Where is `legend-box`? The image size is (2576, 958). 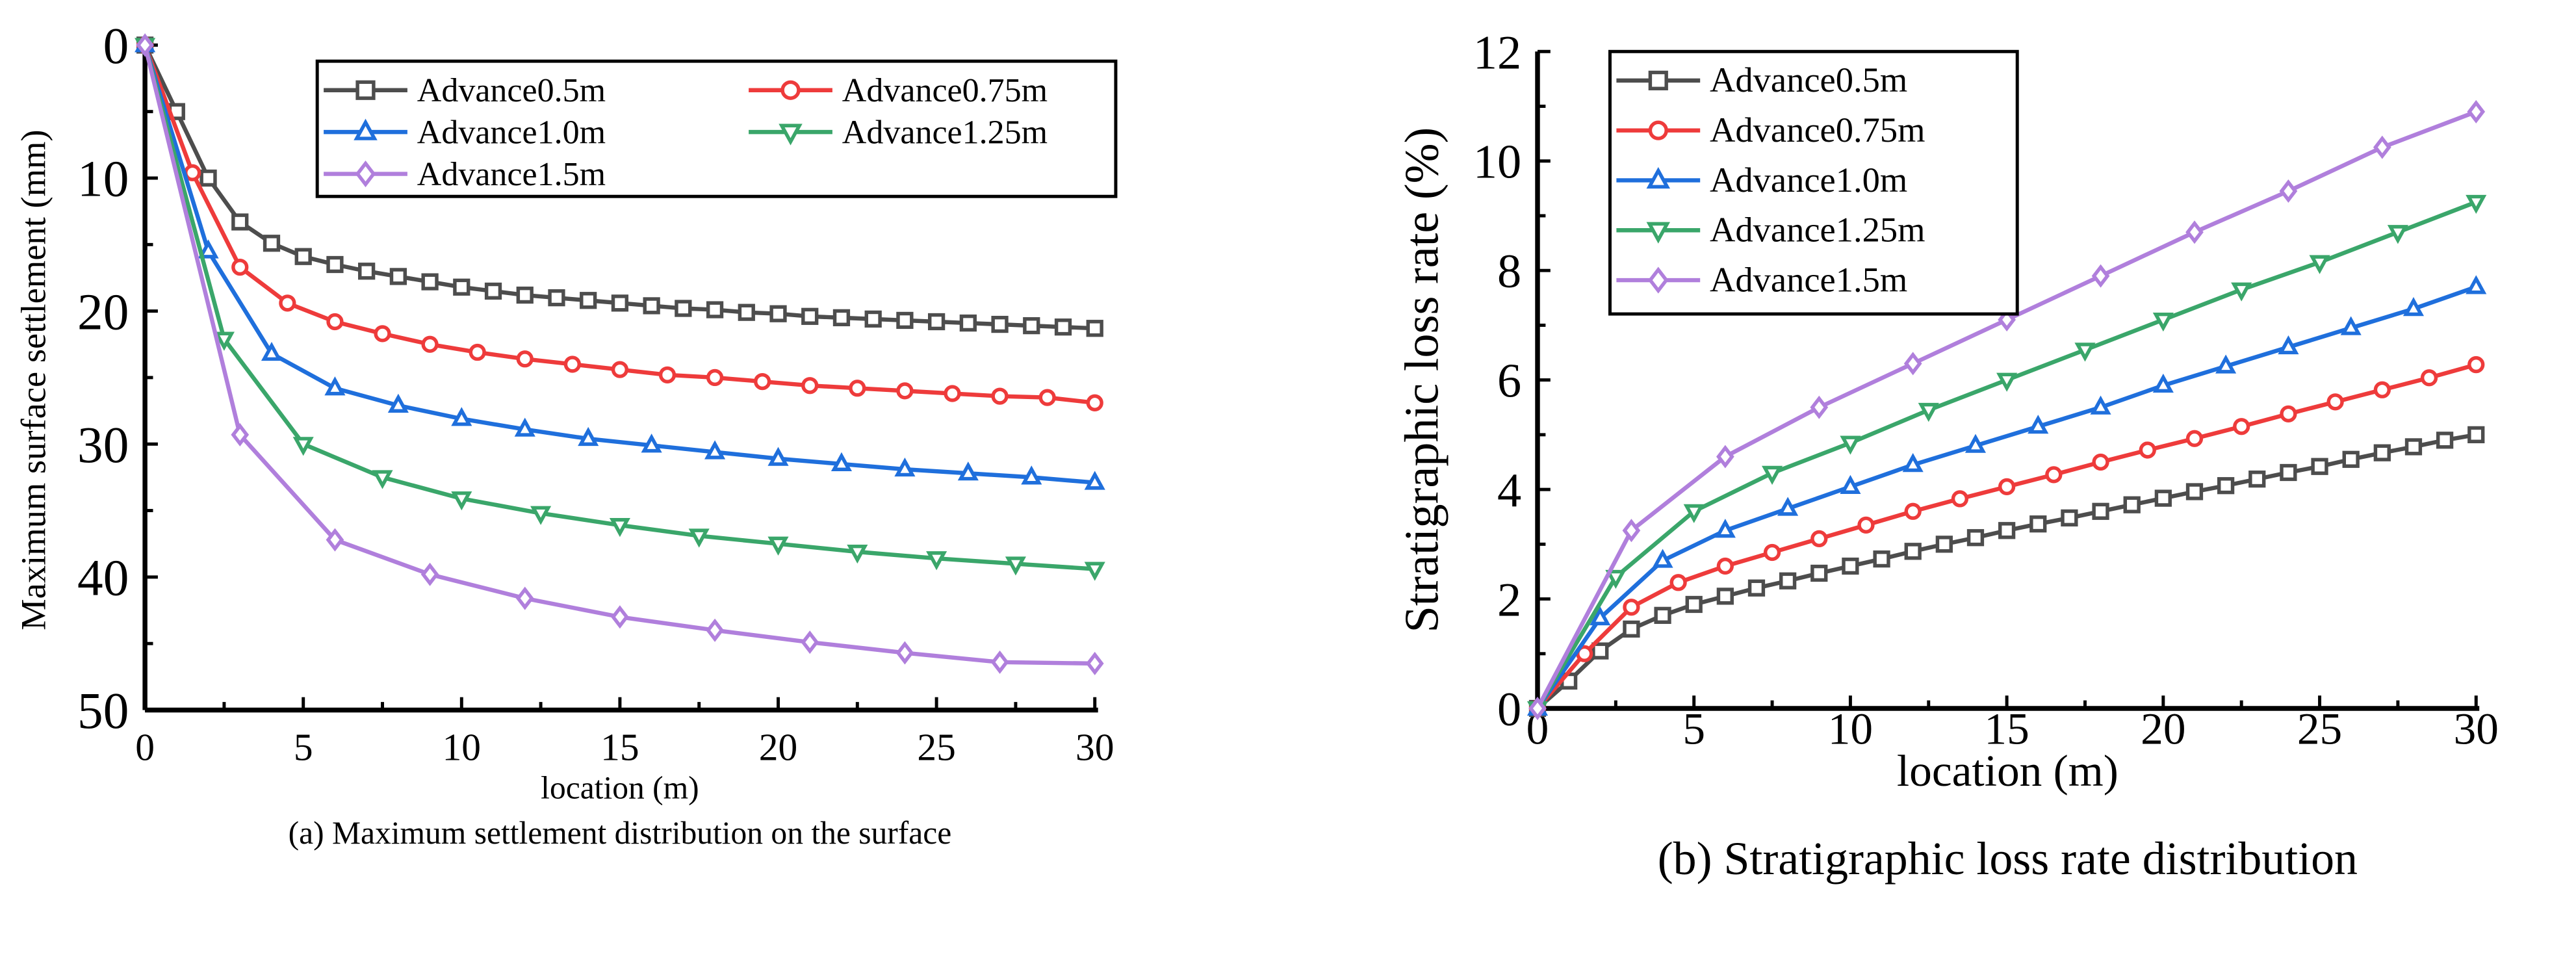 legend-box is located at coordinates (716, 128).